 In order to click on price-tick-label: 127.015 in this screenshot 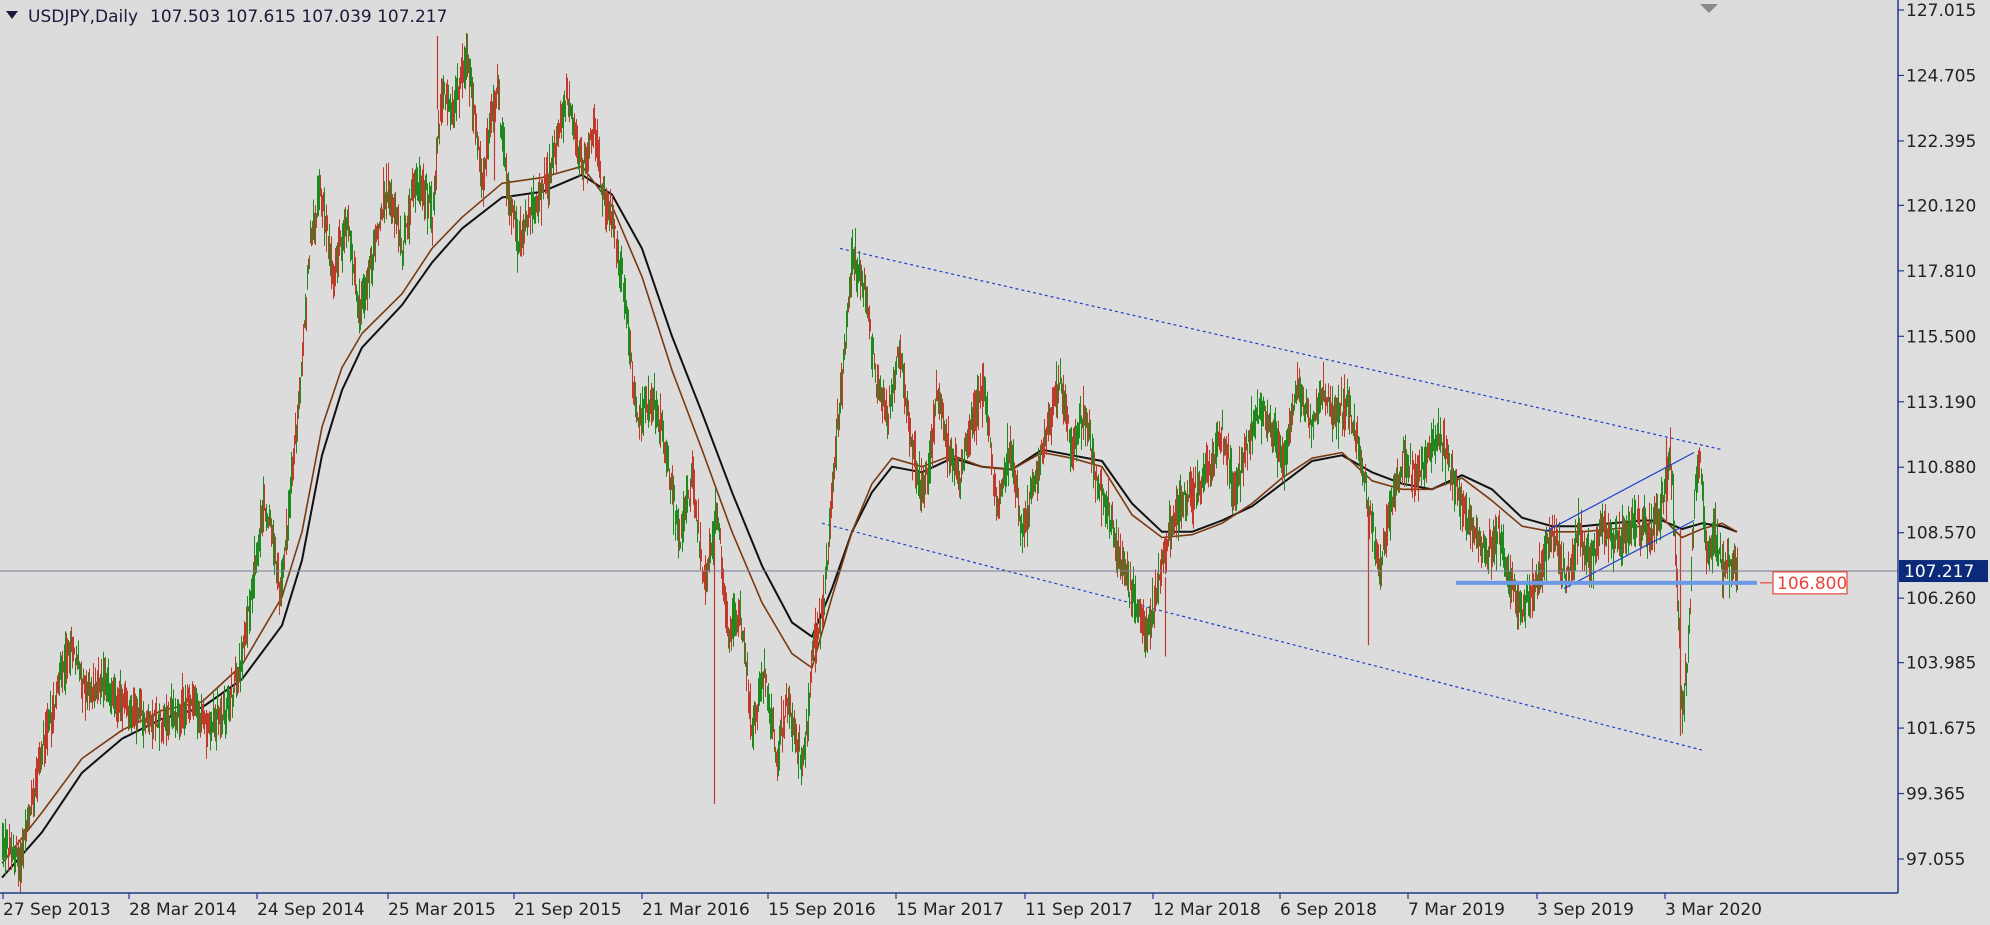, I will do `click(1941, 11)`.